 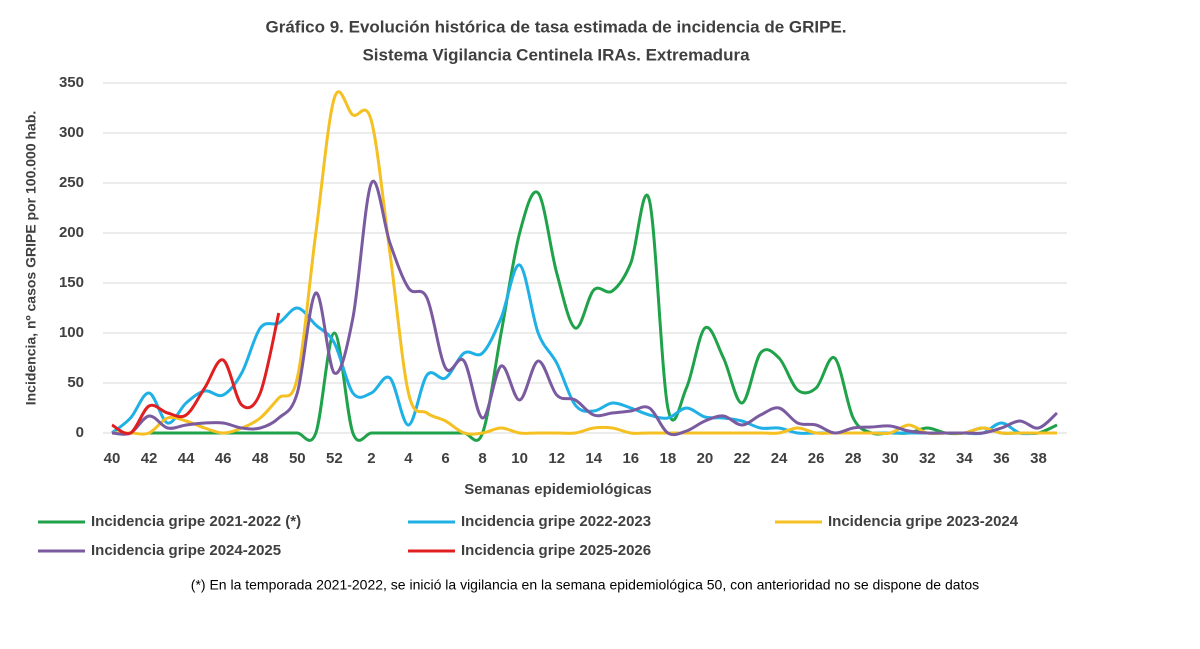 What do you see at coordinates (149, 458) in the screenshot?
I see `x-tick-label: 42` at bounding box center [149, 458].